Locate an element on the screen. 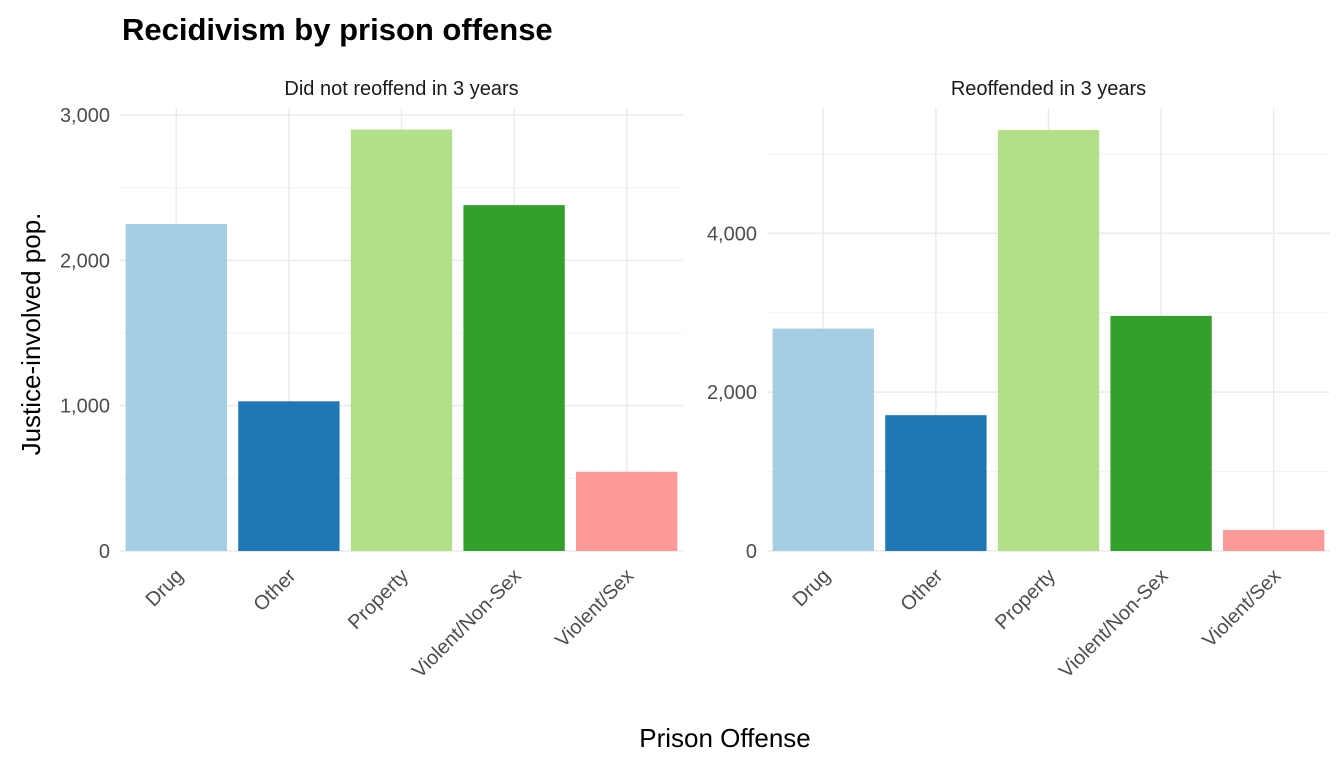 The height and width of the screenshot is (768, 1344). panel-strip-label: Did not reoffend in 3 years is located at coordinates (401, 89).